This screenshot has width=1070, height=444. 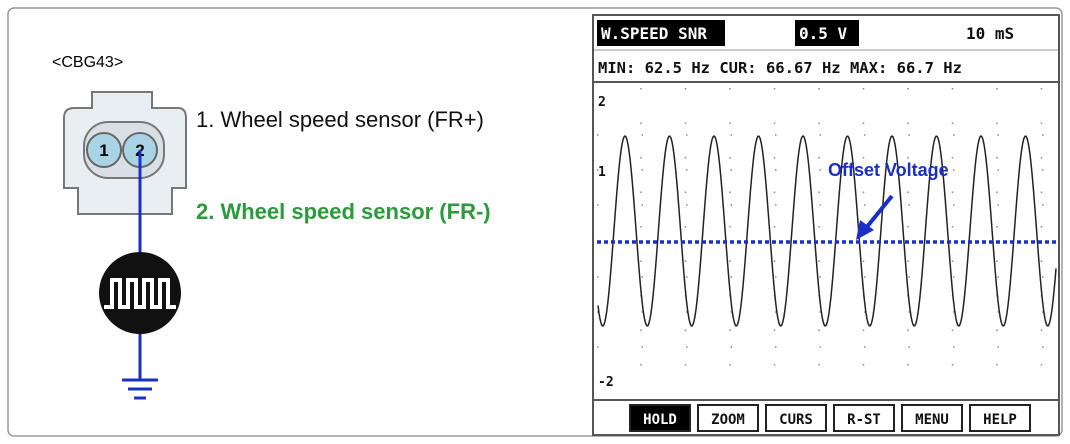 I want to click on volts-box, so click(x=827, y=33).